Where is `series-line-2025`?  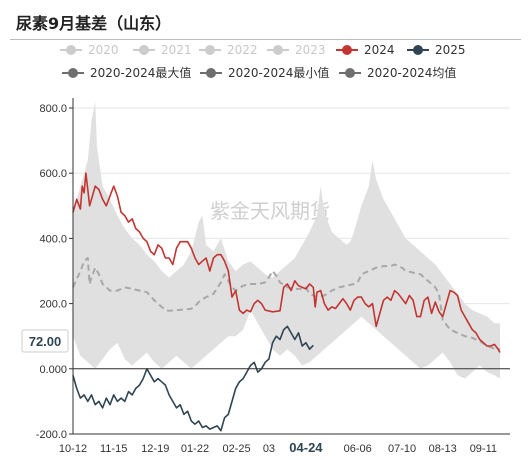
series-line-2025 is located at coordinates (193, 378).